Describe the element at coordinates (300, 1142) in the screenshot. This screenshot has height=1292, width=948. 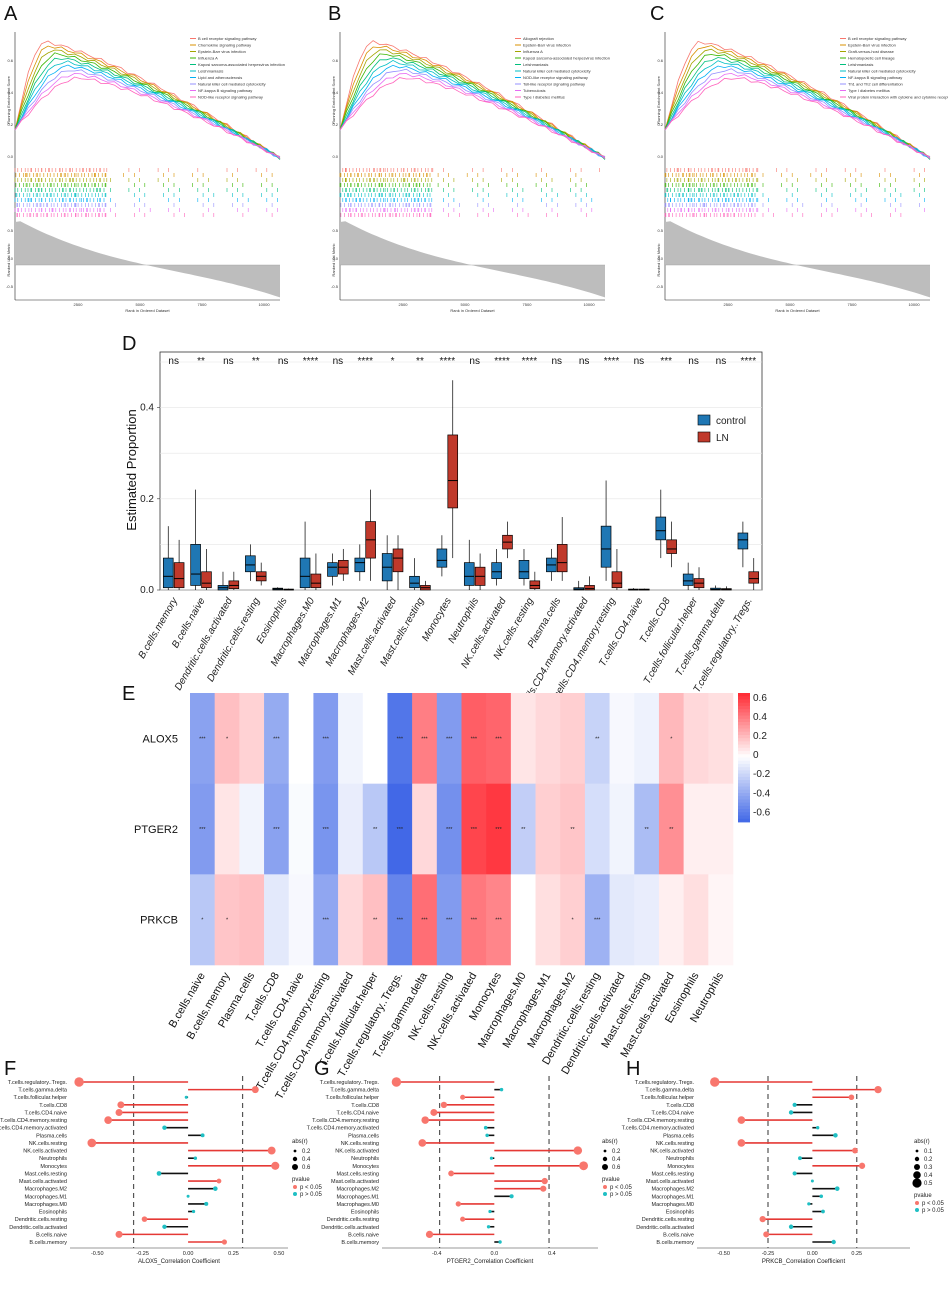
I see `size-legend-title: abs(r)` at that location.